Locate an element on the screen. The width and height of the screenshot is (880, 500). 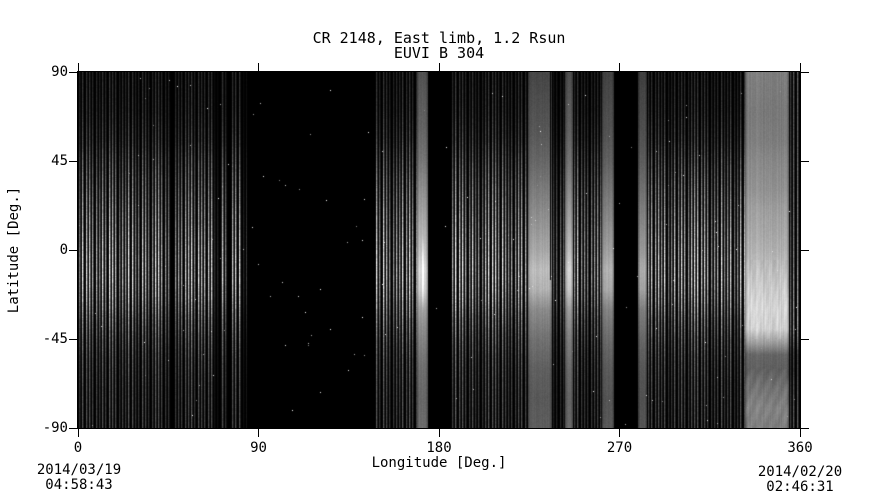
x-axis-label: Longitude [Deg.] is located at coordinates (439, 463).